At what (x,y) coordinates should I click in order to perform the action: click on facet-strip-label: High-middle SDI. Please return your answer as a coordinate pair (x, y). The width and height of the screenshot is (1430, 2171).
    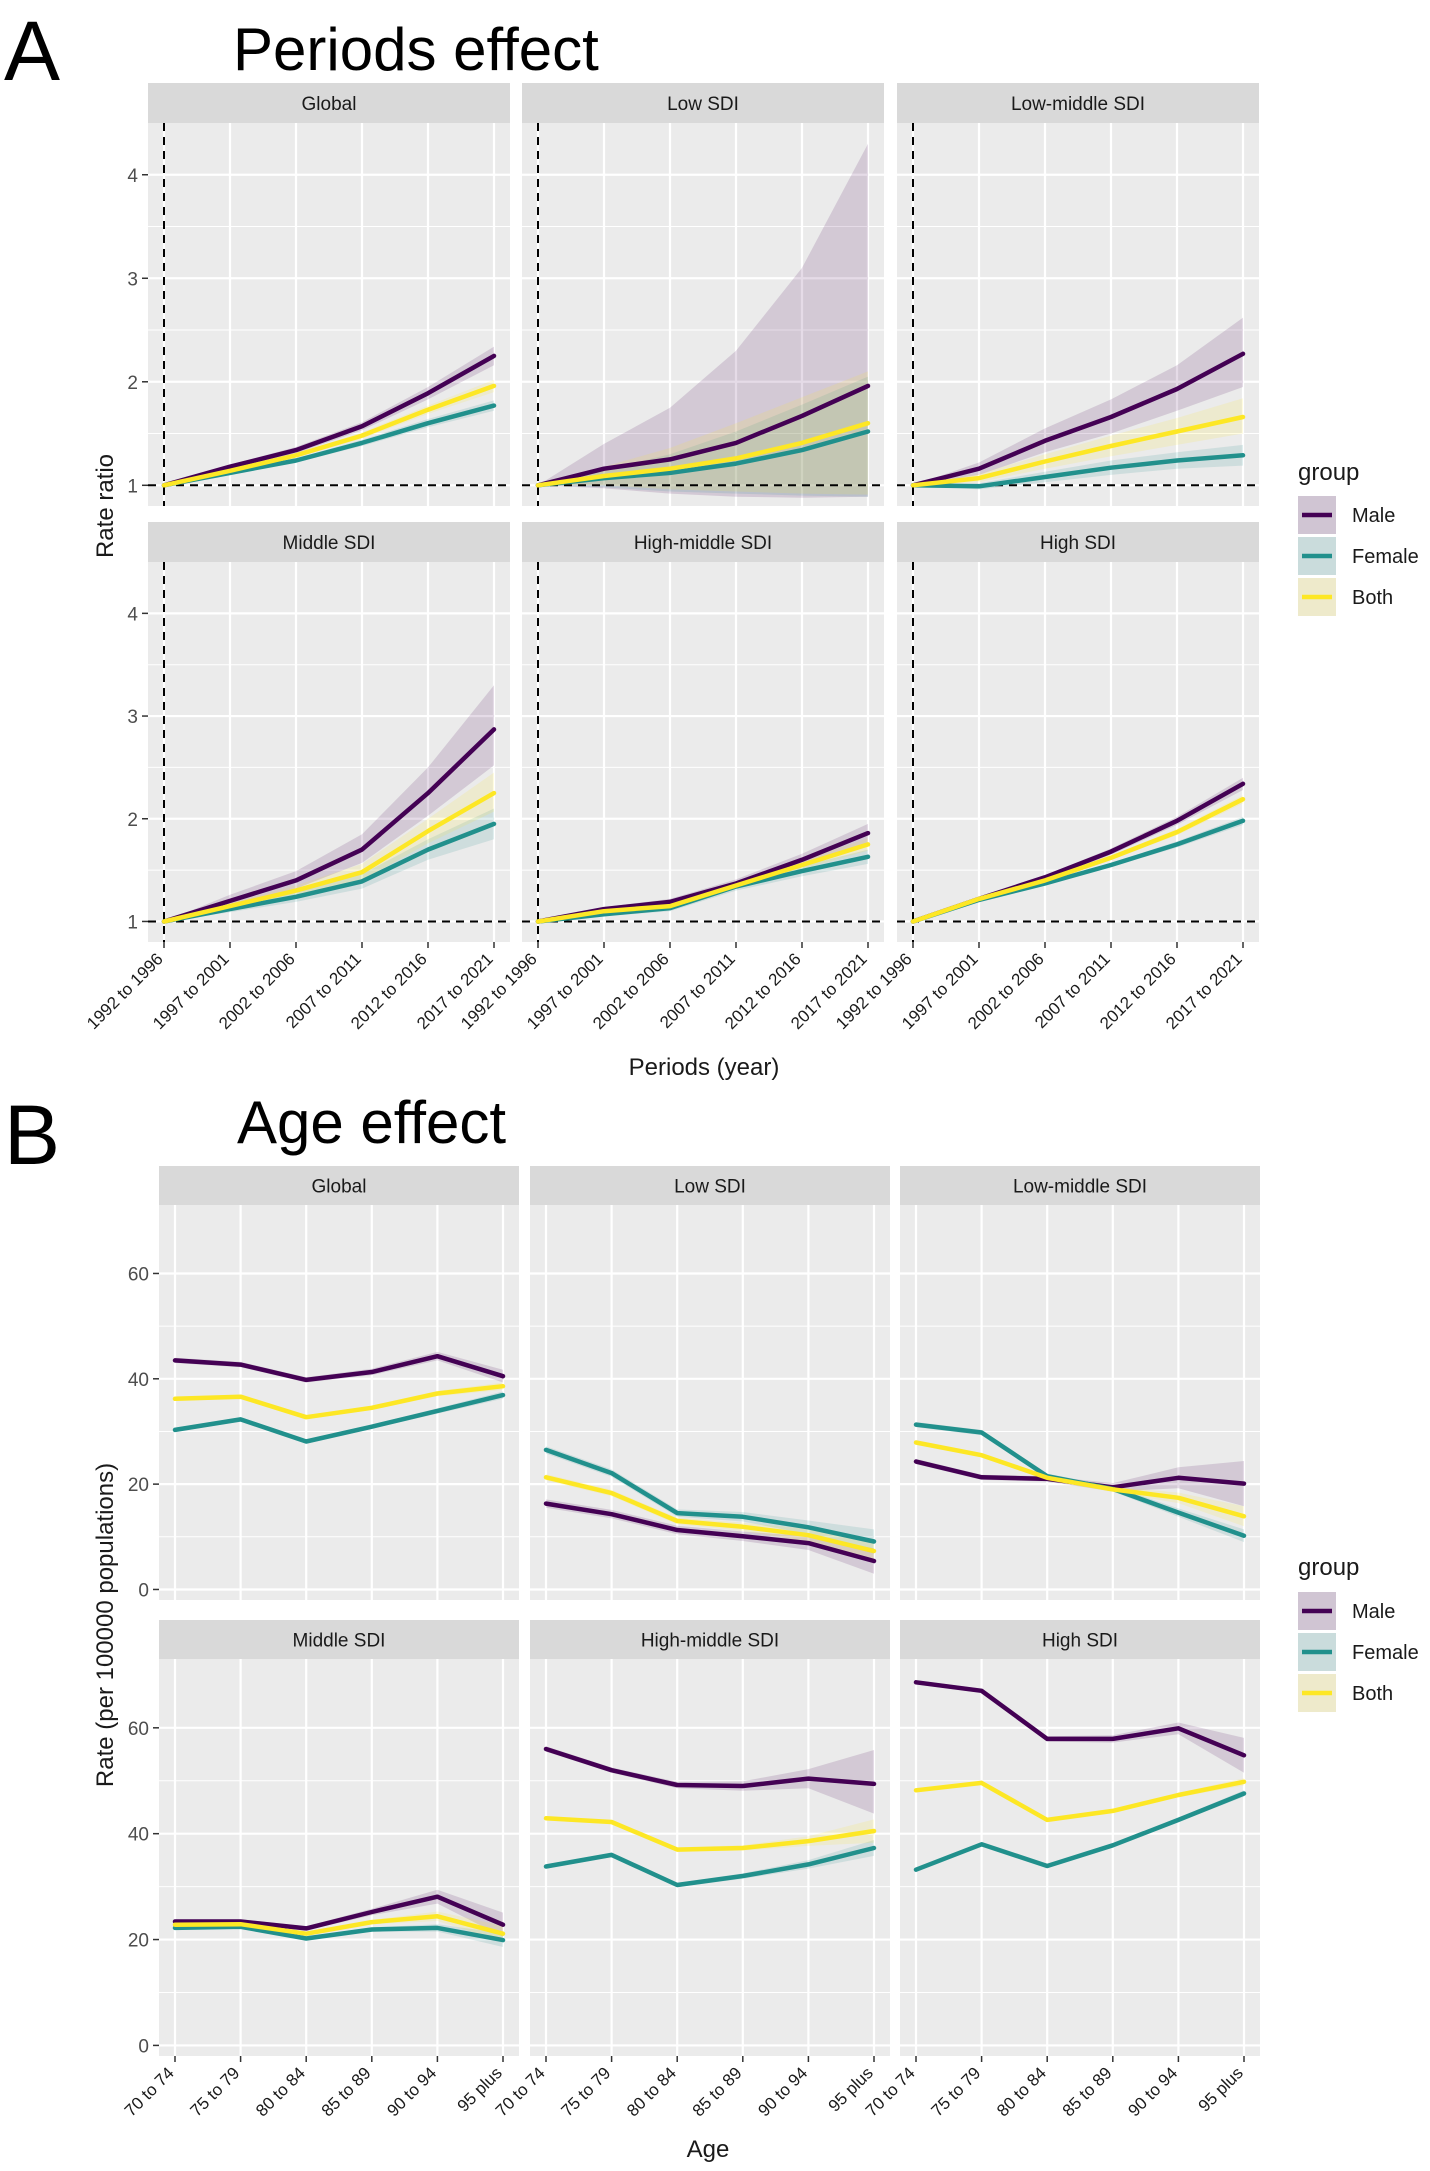
    Looking at the image, I should click on (710, 1641).